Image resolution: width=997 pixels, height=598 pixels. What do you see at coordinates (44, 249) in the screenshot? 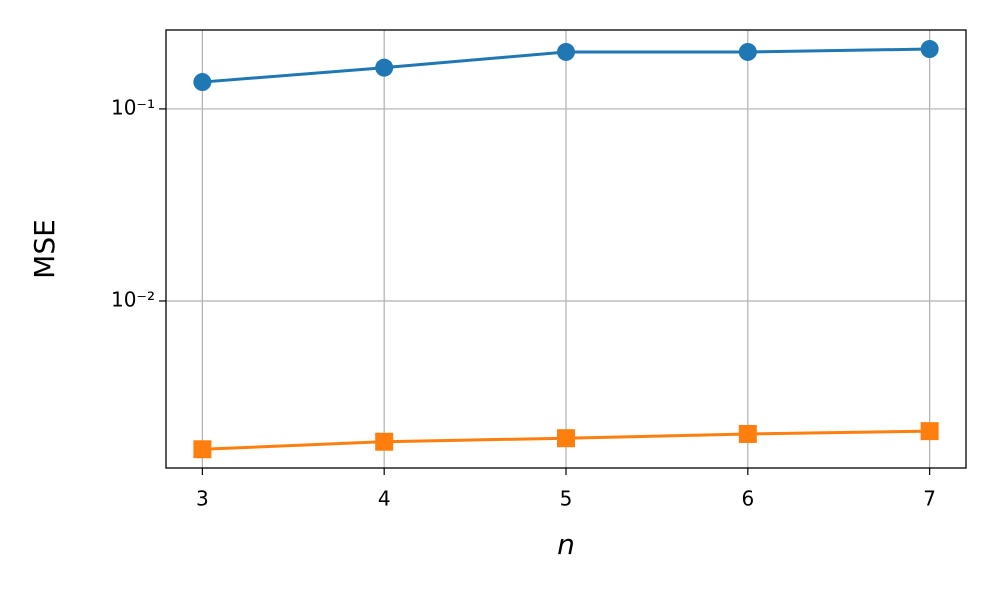
I see `y-axis-label: MSE` at bounding box center [44, 249].